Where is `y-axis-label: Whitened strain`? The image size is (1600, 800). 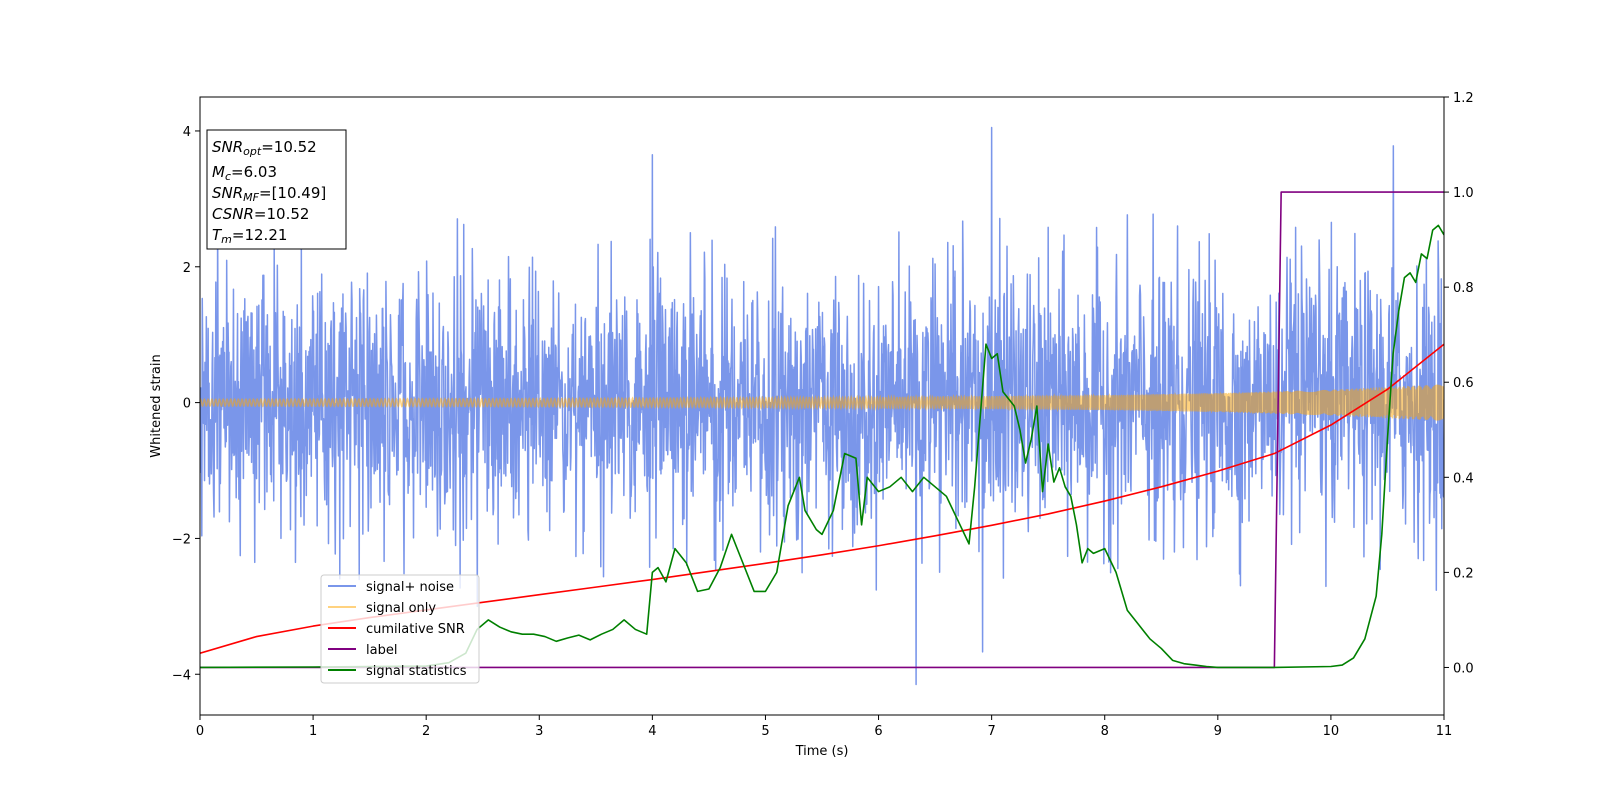
y-axis-label: Whitened strain is located at coordinates (156, 405).